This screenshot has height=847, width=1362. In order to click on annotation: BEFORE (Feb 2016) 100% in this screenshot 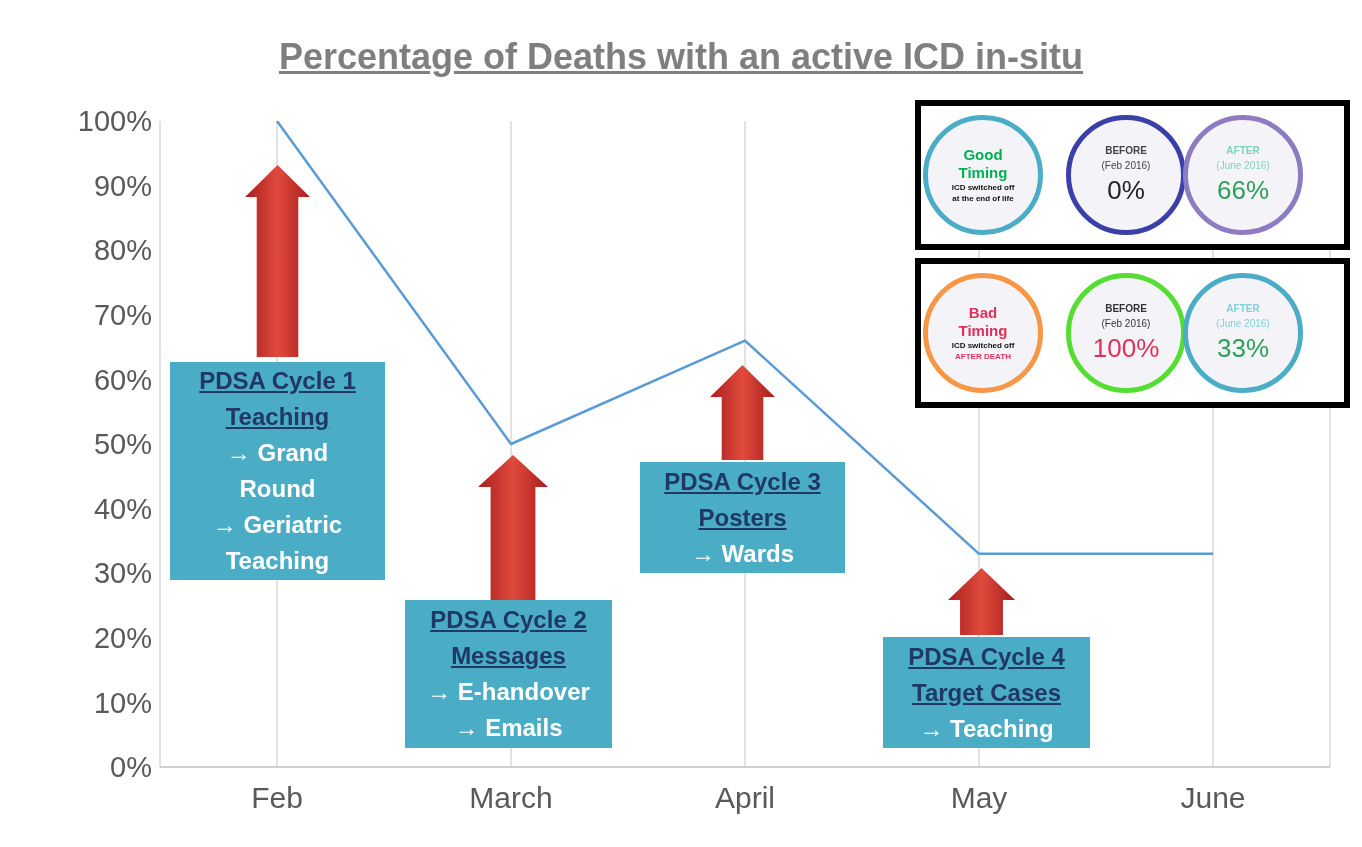, I will do `click(1126, 333)`.